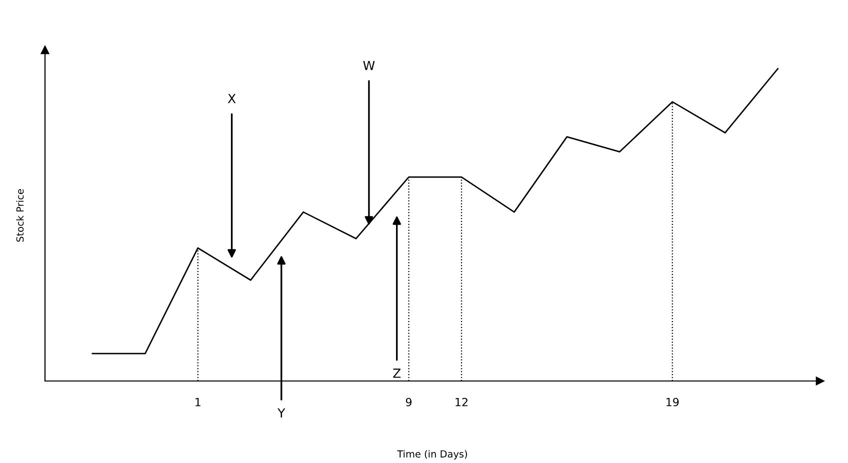 Image resolution: width=848 pixels, height=463 pixels. What do you see at coordinates (409, 402) in the screenshot?
I see `x-tick-label: 9` at bounding box center [409, 402].